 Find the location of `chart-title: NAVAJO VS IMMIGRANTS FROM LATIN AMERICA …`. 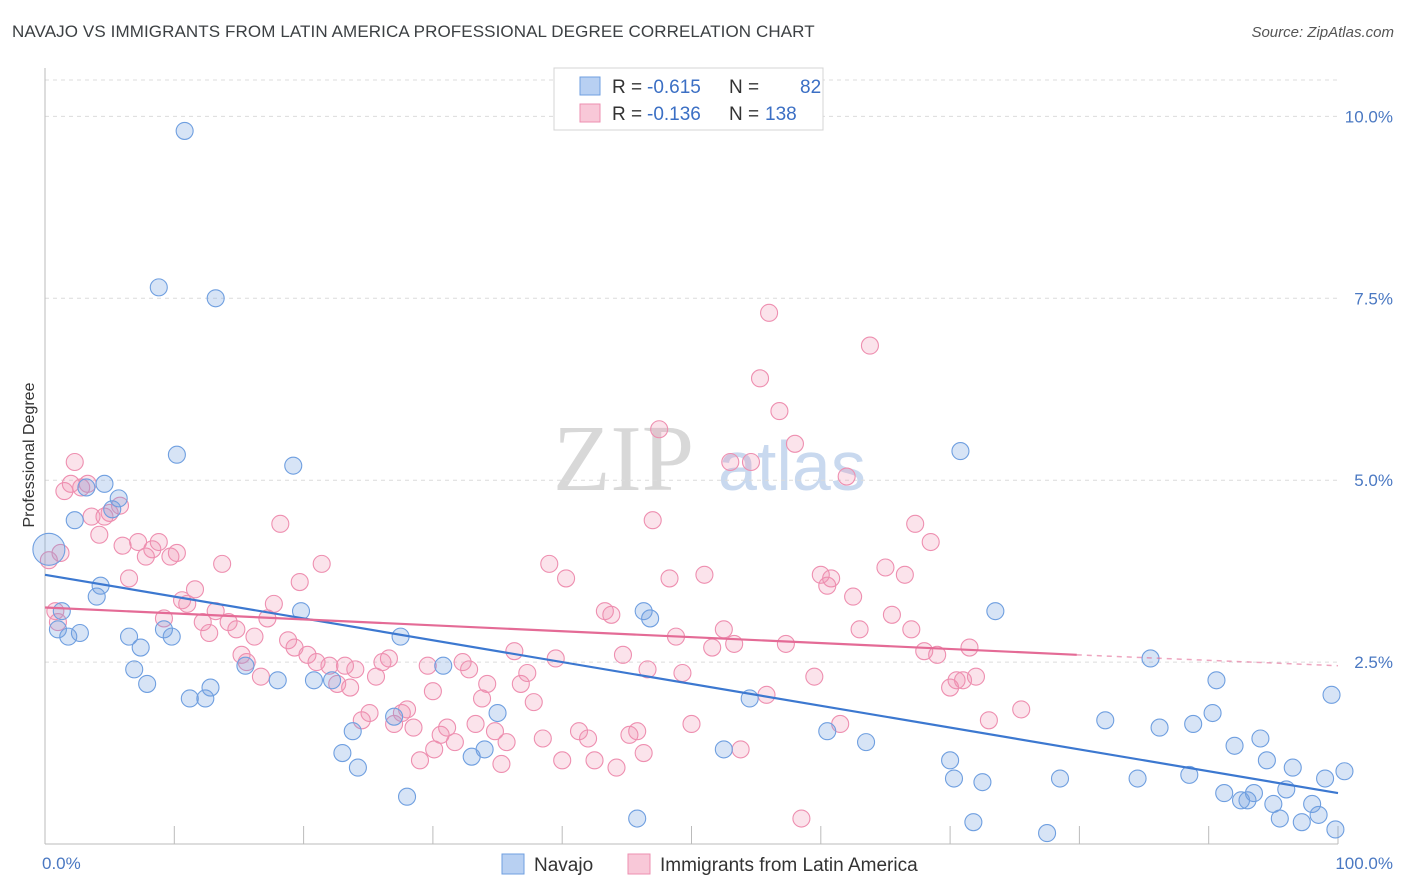

chart-title: NAVAJO VS IMMIGRANTS FROM LATIN AMERICA … is located at coordinates (413, 31).